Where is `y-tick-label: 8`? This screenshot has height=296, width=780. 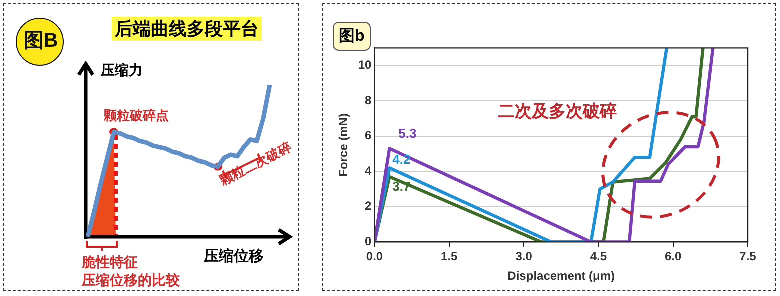
y-tick-label: 8 is located at coordinates (368, 100).